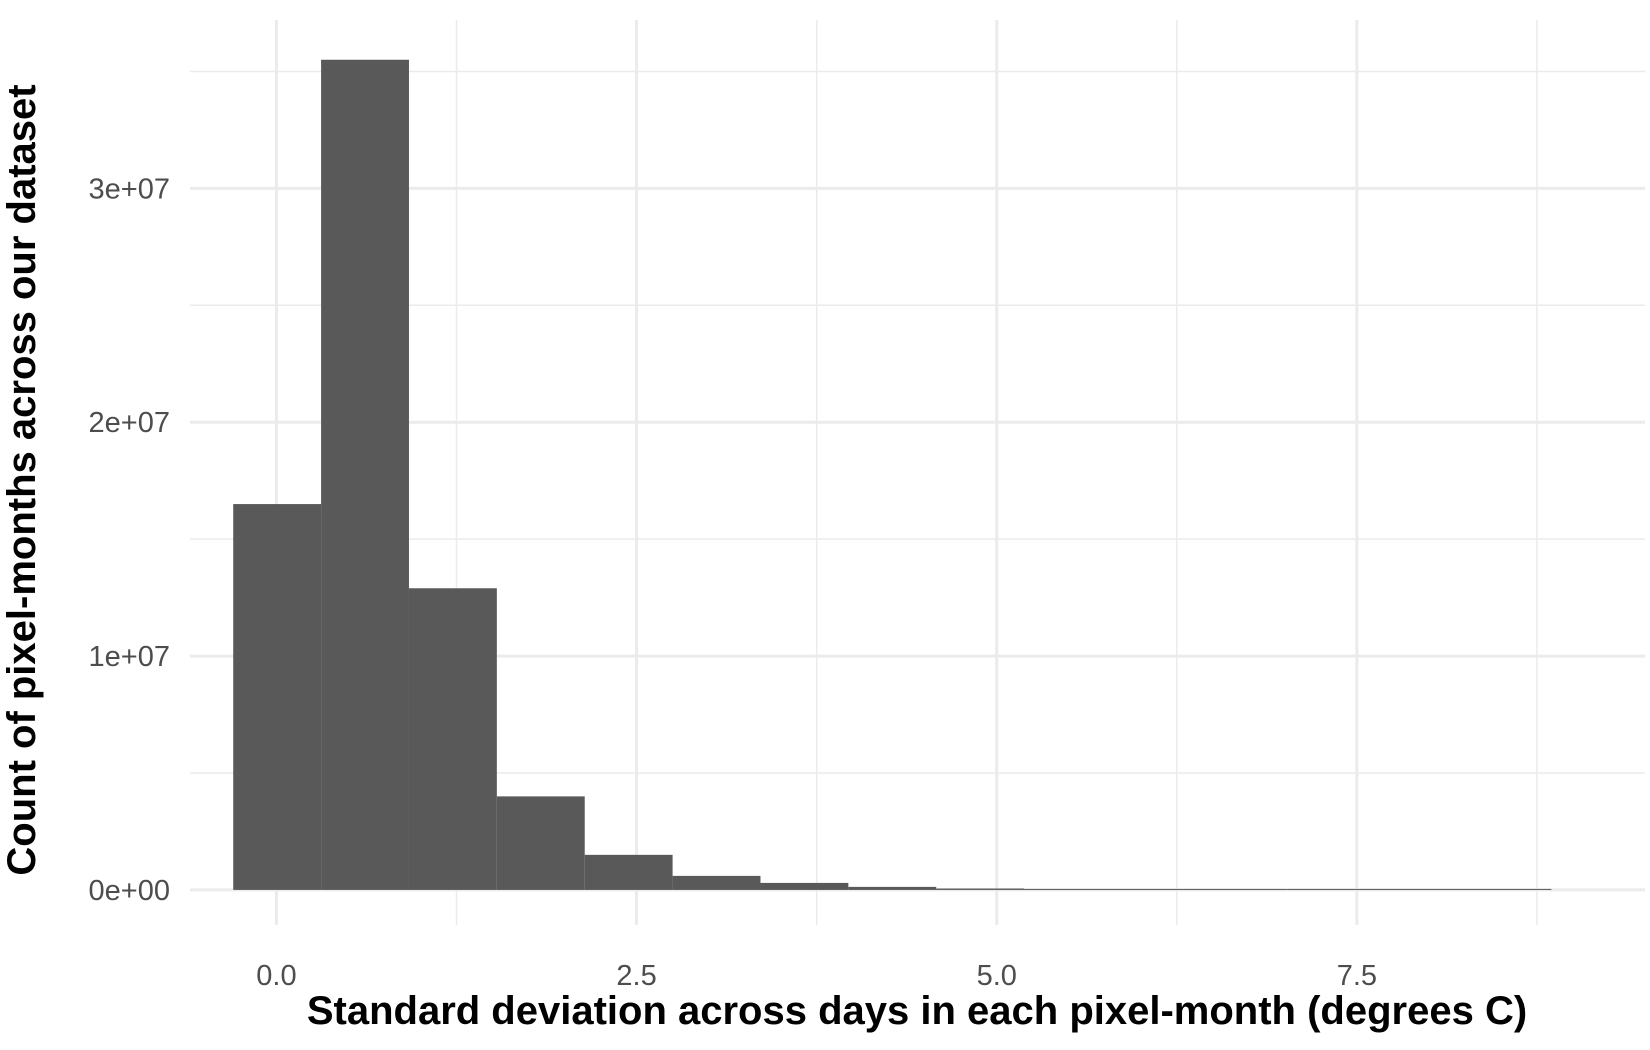 This screenshot has height=1050, width=1650. Describe the element at coordinates (129, 657) in the screenshot. I see `y-tick-label-1: 1e+07` at that location.